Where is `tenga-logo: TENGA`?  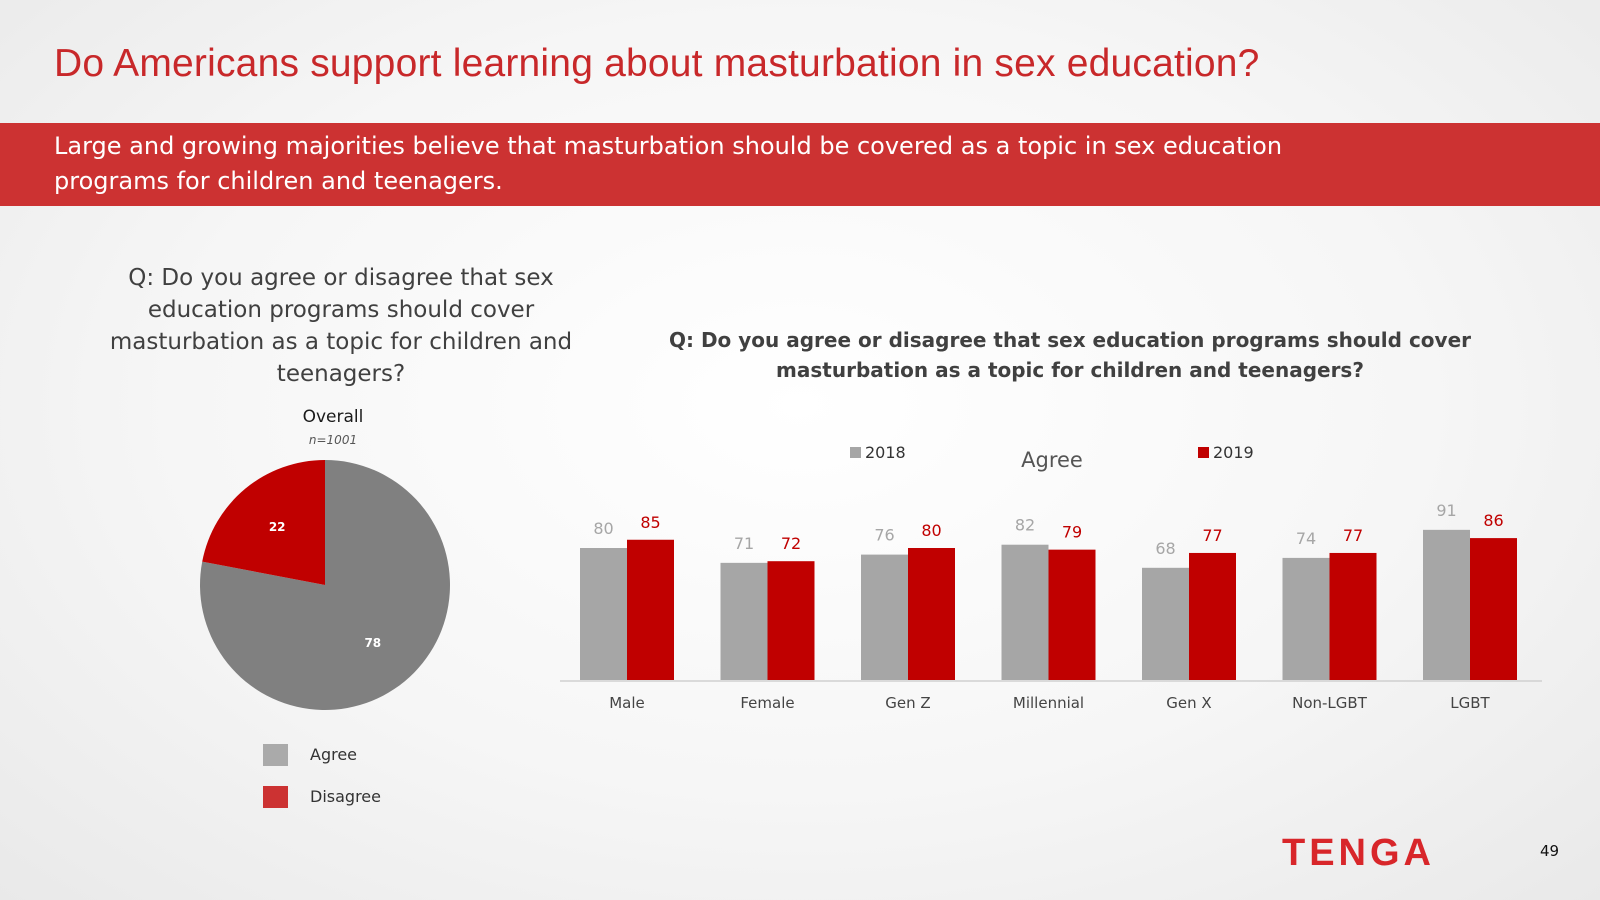 tenga-logo: TENGA is located at coordinates (1358, 853).